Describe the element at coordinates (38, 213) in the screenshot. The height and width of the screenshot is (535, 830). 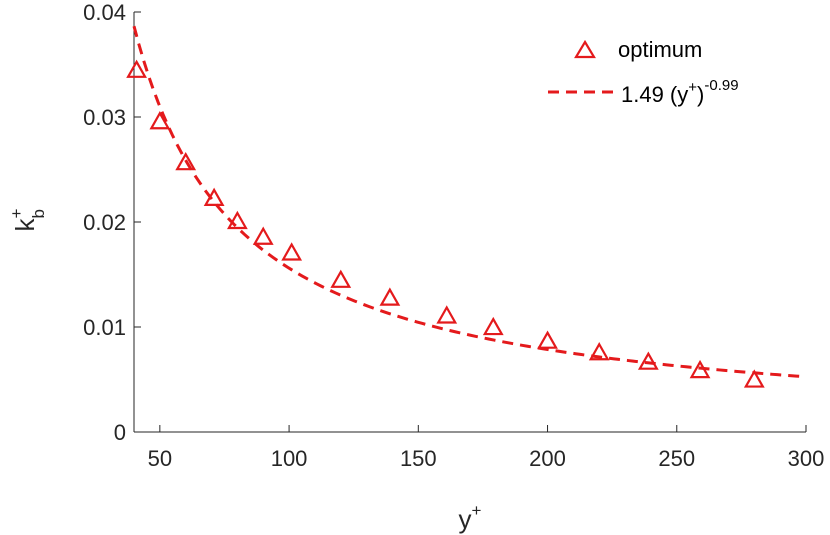
I see `y-axis-label-sub: b` at that location.